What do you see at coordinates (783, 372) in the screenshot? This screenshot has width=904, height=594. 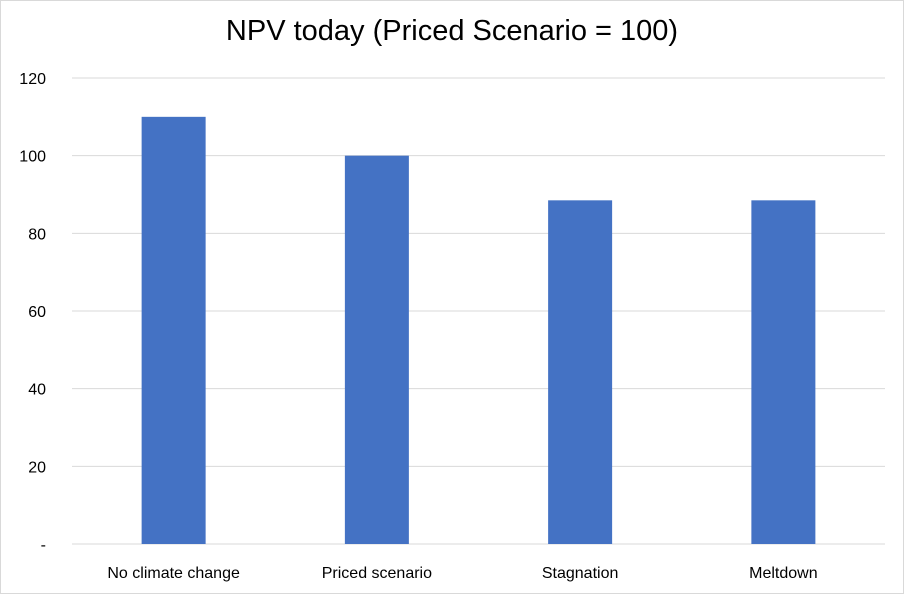 I see `bar-meltdown` at bounding box center [783, 372].